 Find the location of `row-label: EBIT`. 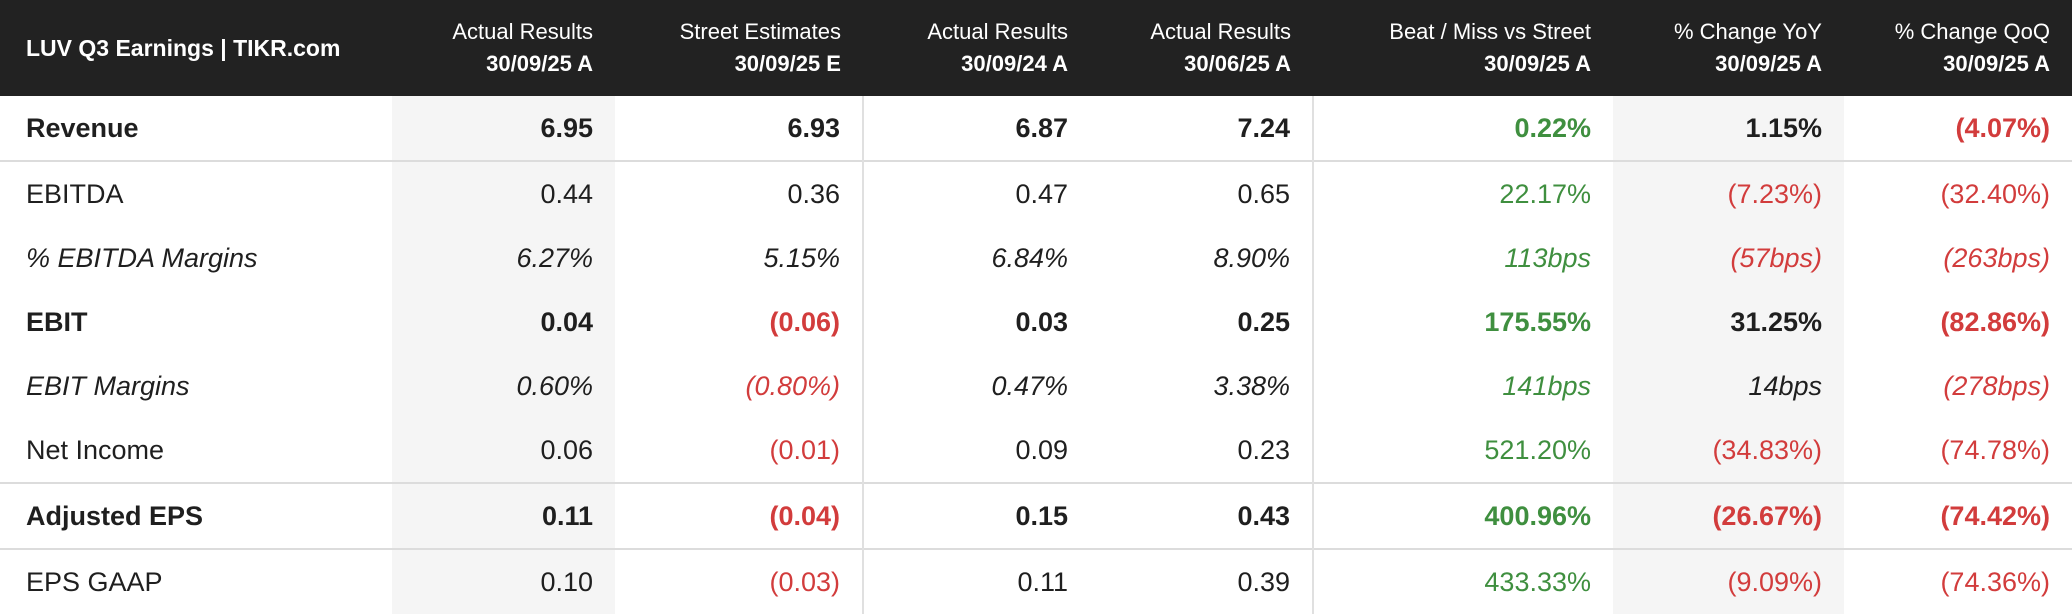

row-label: EBIT is located at coordinates (57, 321).